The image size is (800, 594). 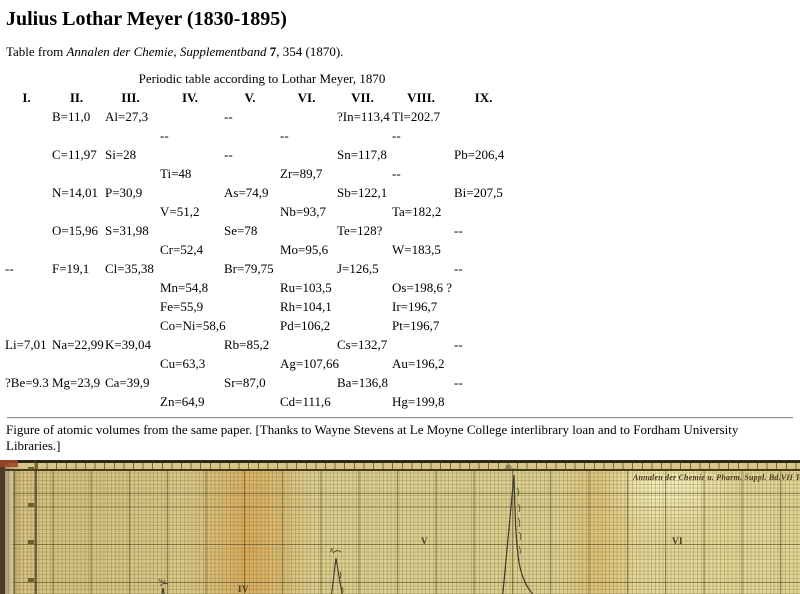 What do you see at coordinates (75, 230) in the screenshot?
I see `element-cell: O=15,96` at bounding box center [75, 230].